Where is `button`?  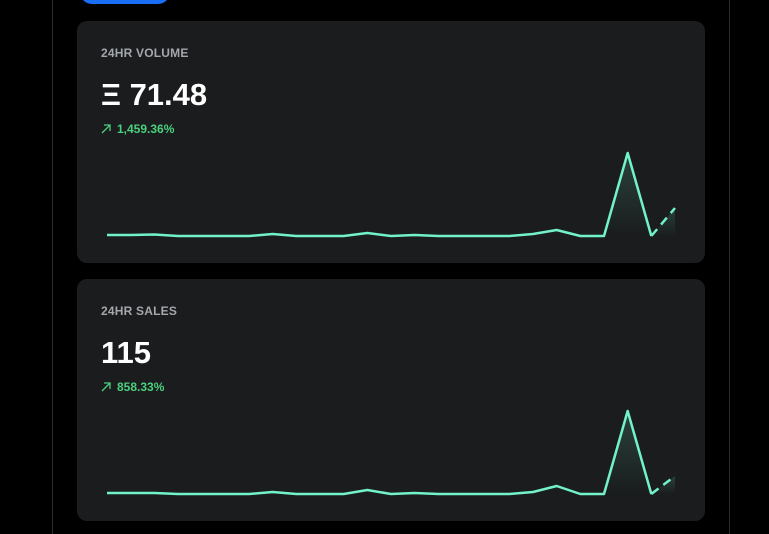 button is located at coordinates (125, 2).